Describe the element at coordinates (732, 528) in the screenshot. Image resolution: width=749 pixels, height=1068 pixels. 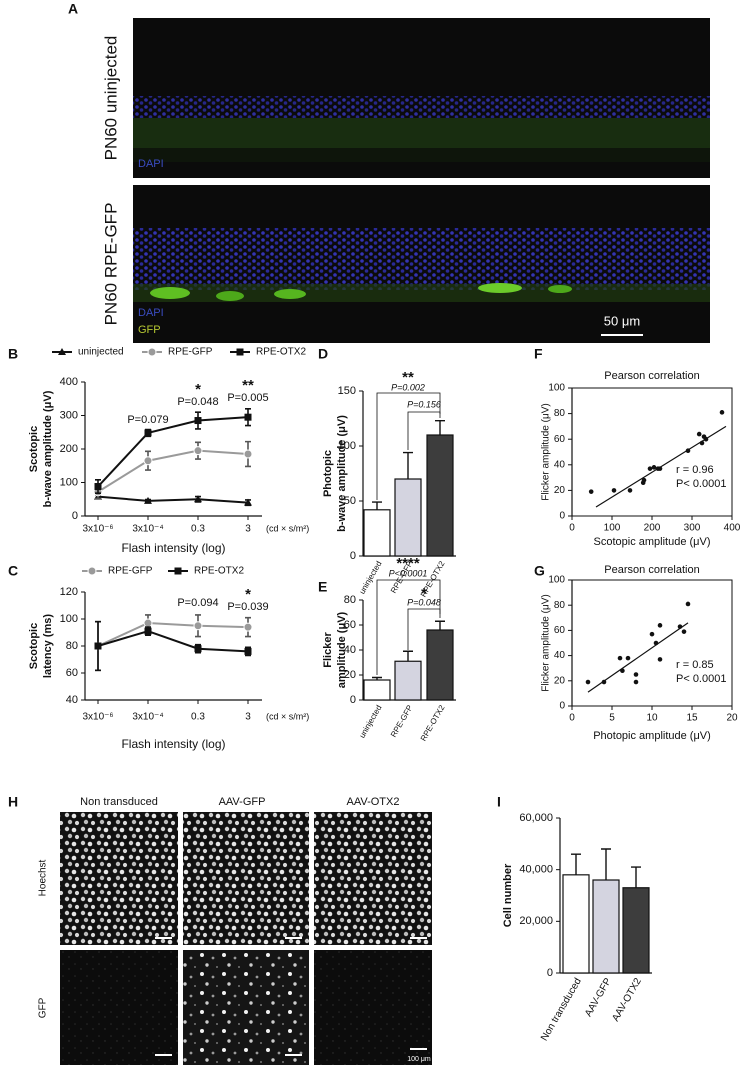
I see `x-tick-label: 400` at that location.